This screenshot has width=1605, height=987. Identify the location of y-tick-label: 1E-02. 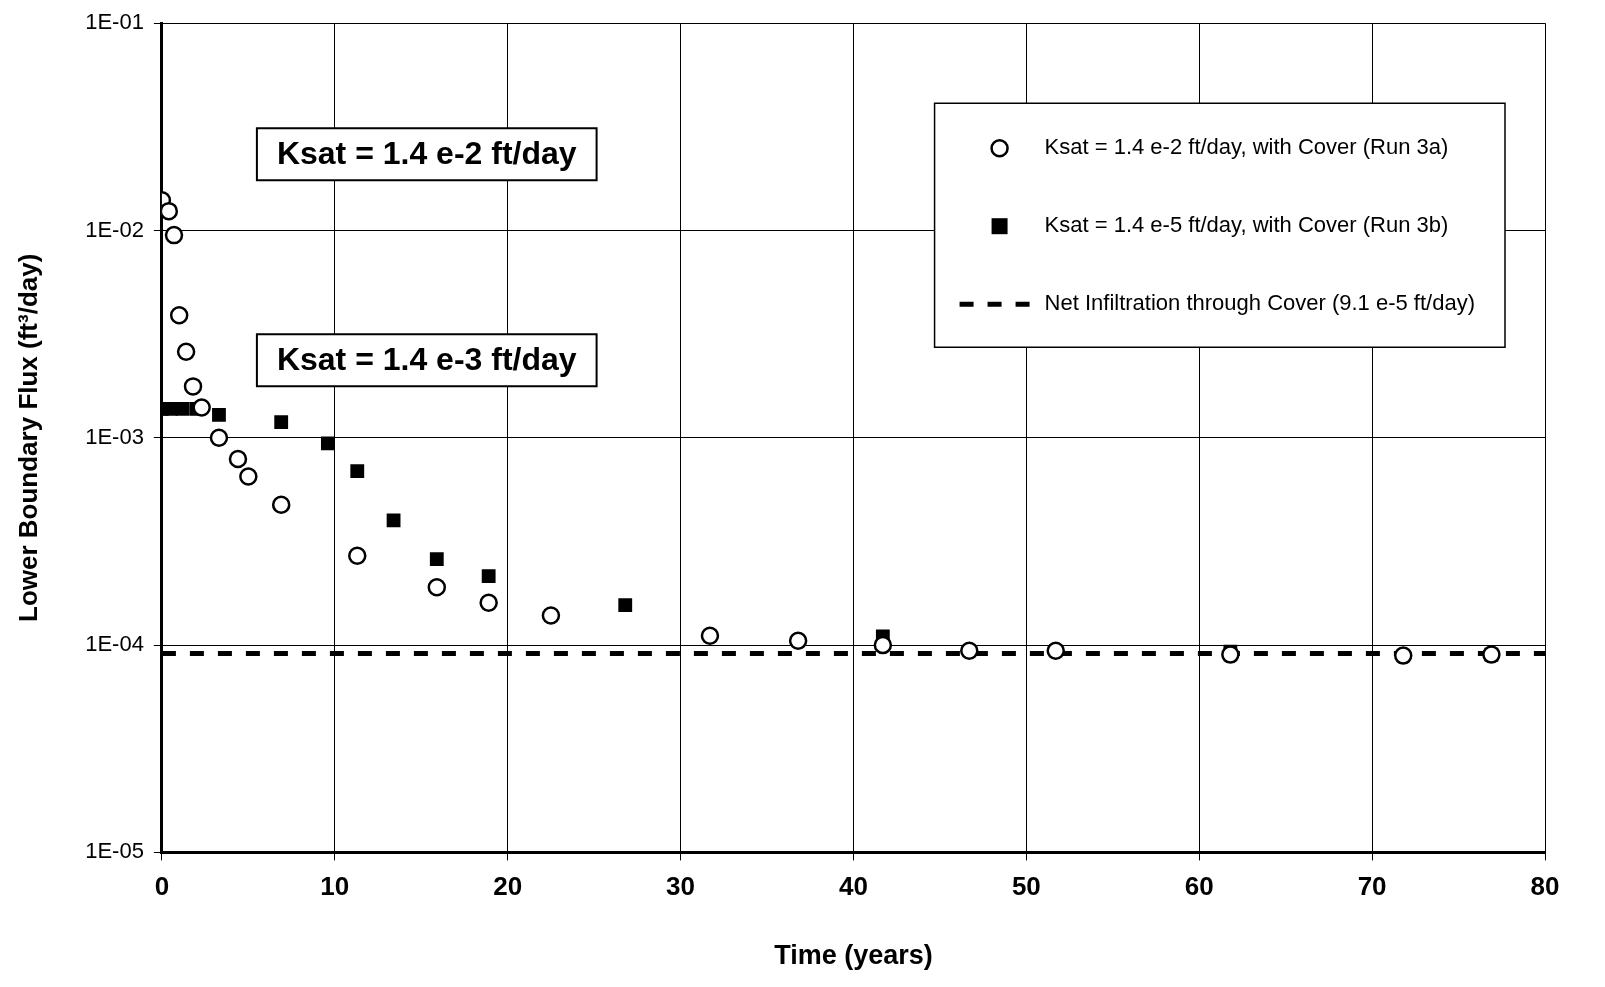
(114, 229).